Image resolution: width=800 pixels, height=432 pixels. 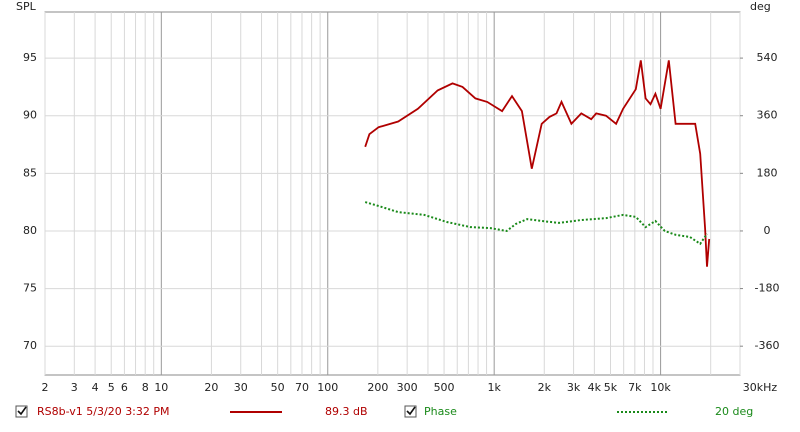 What do you see at coordinates (45, 387) in the screenshot?
I see `x-tick-label: 2` at bounding box center [45, 387].